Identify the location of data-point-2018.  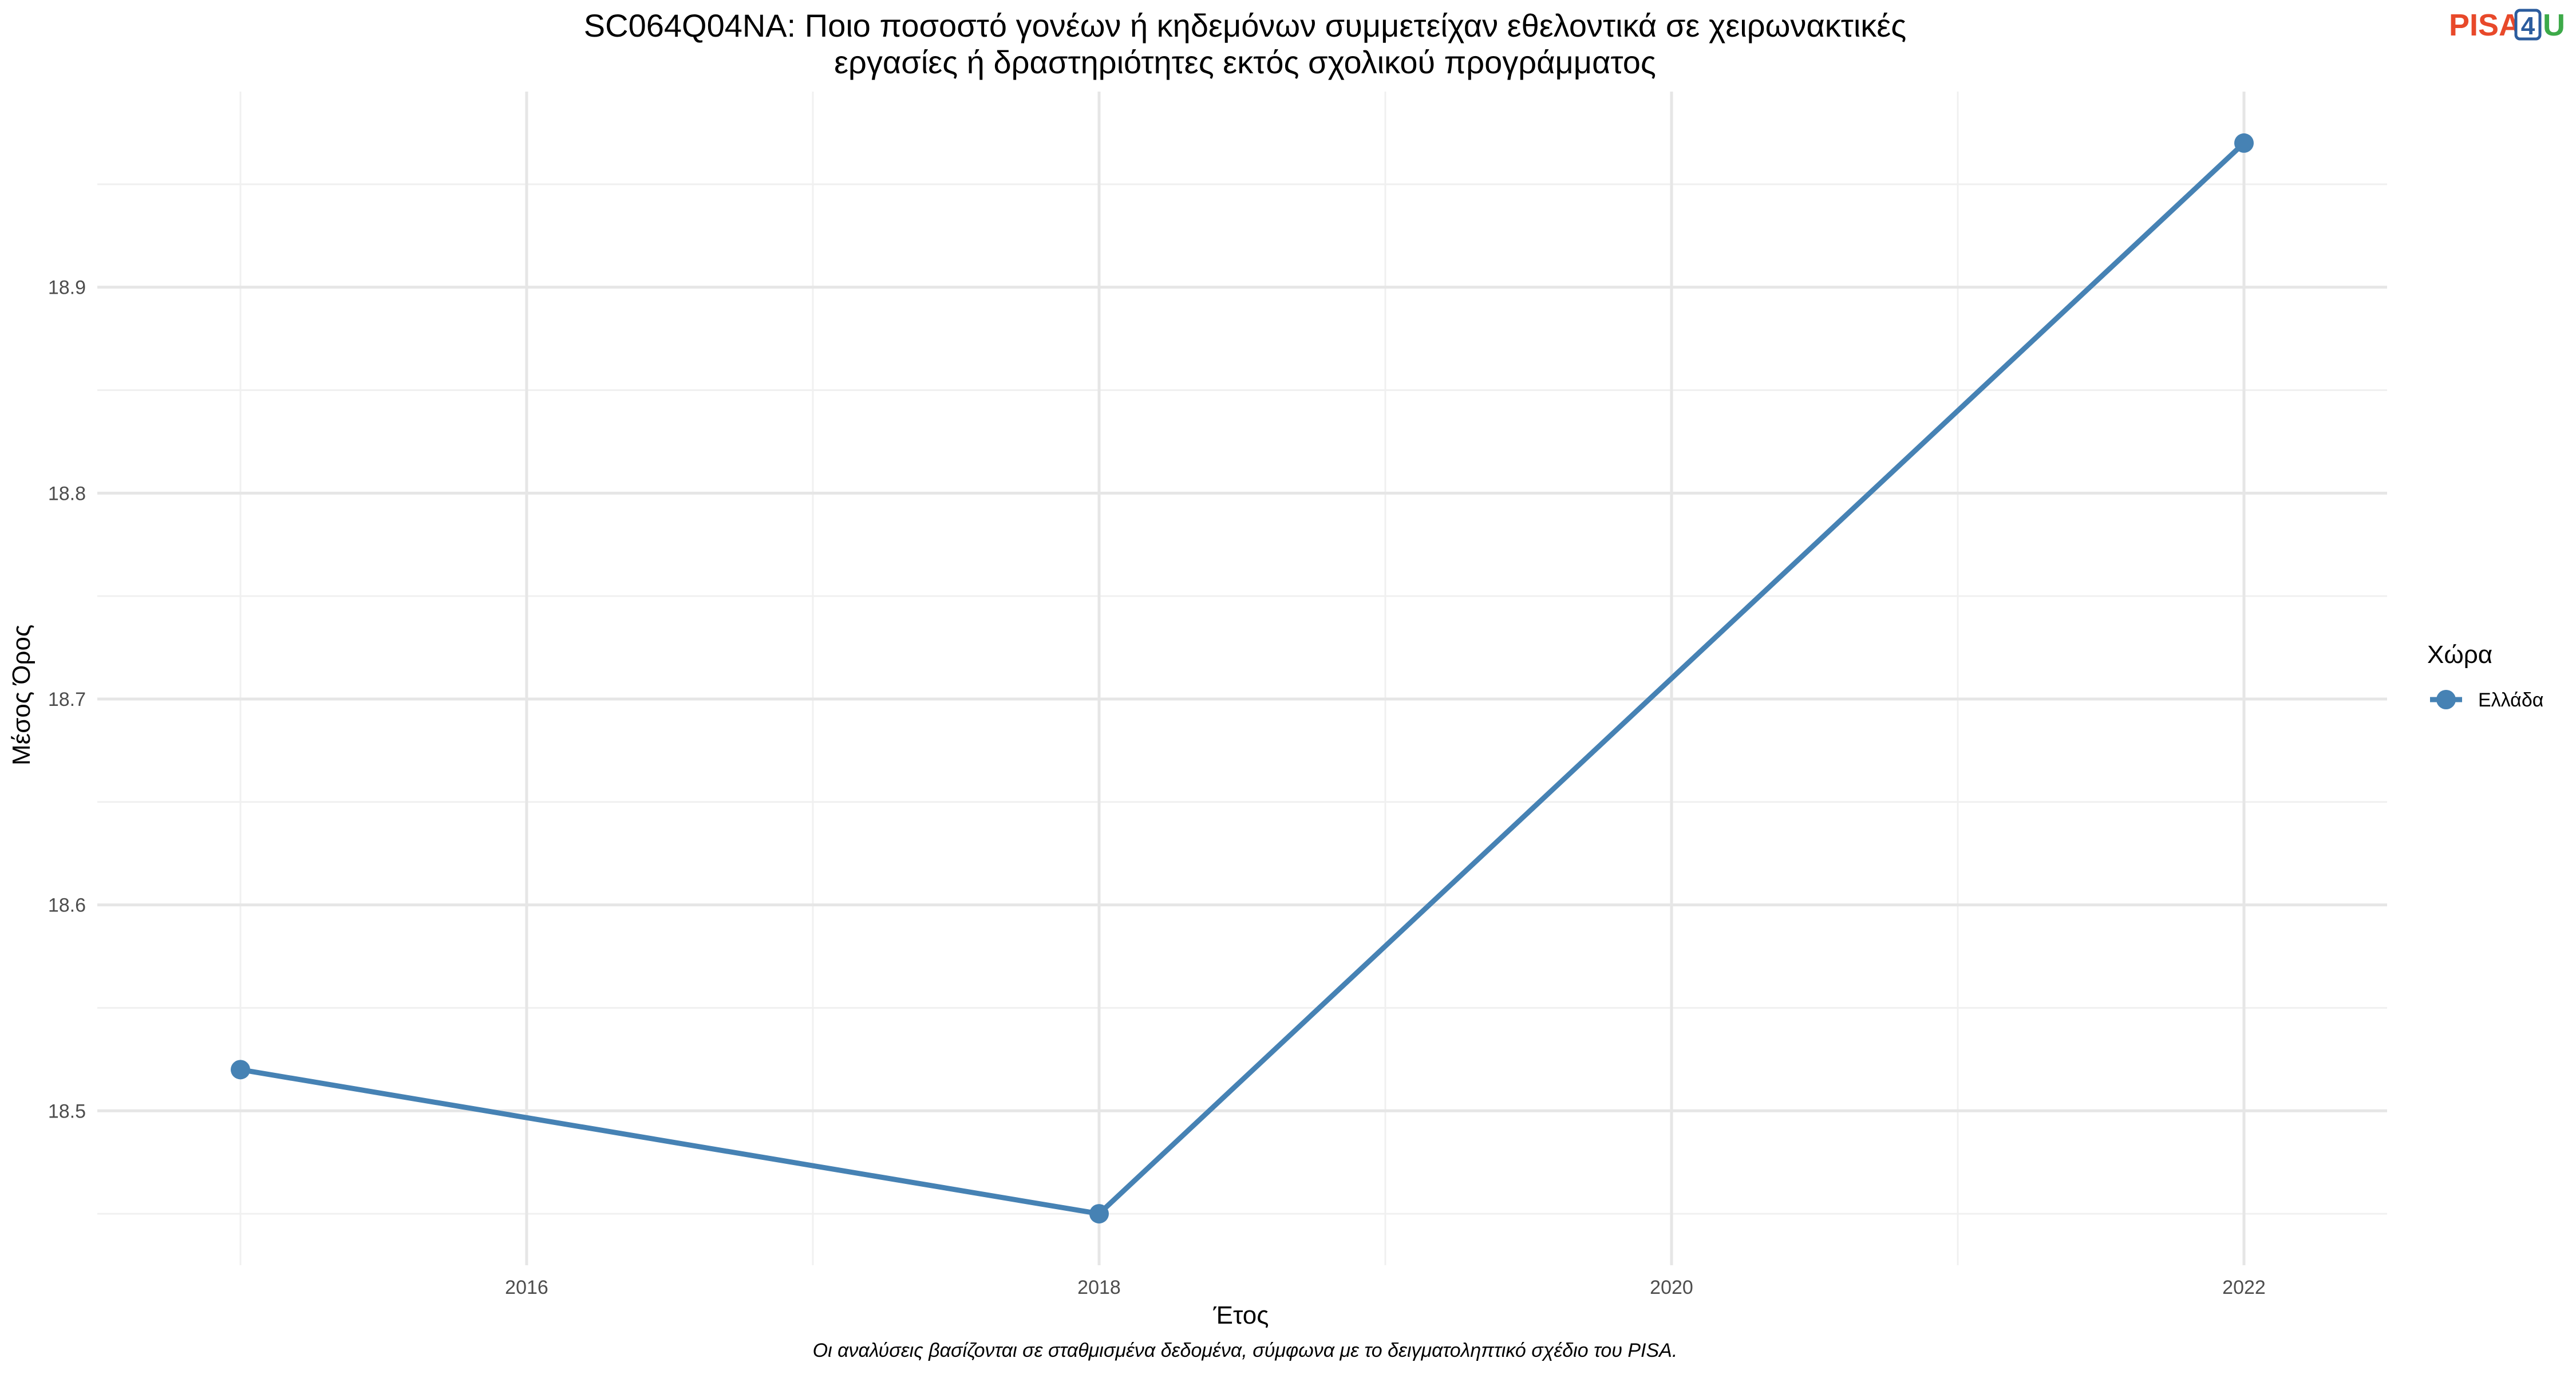
(1099, 1214).